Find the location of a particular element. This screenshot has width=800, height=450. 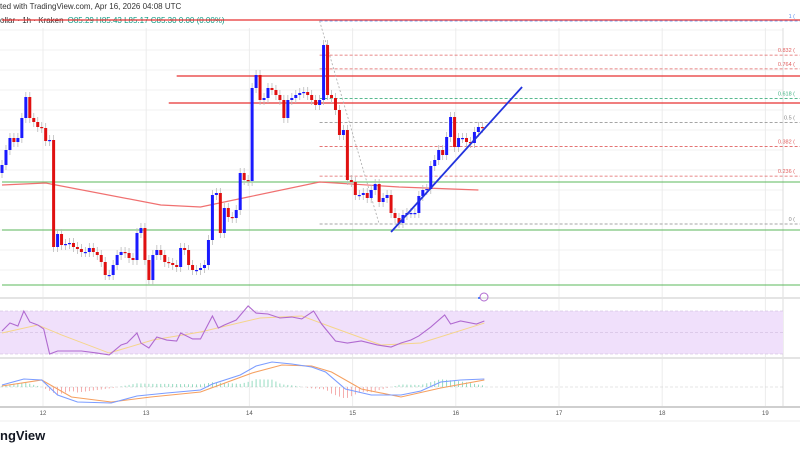

fib-level-label: 0 ( is located at coordinates (792, 220).